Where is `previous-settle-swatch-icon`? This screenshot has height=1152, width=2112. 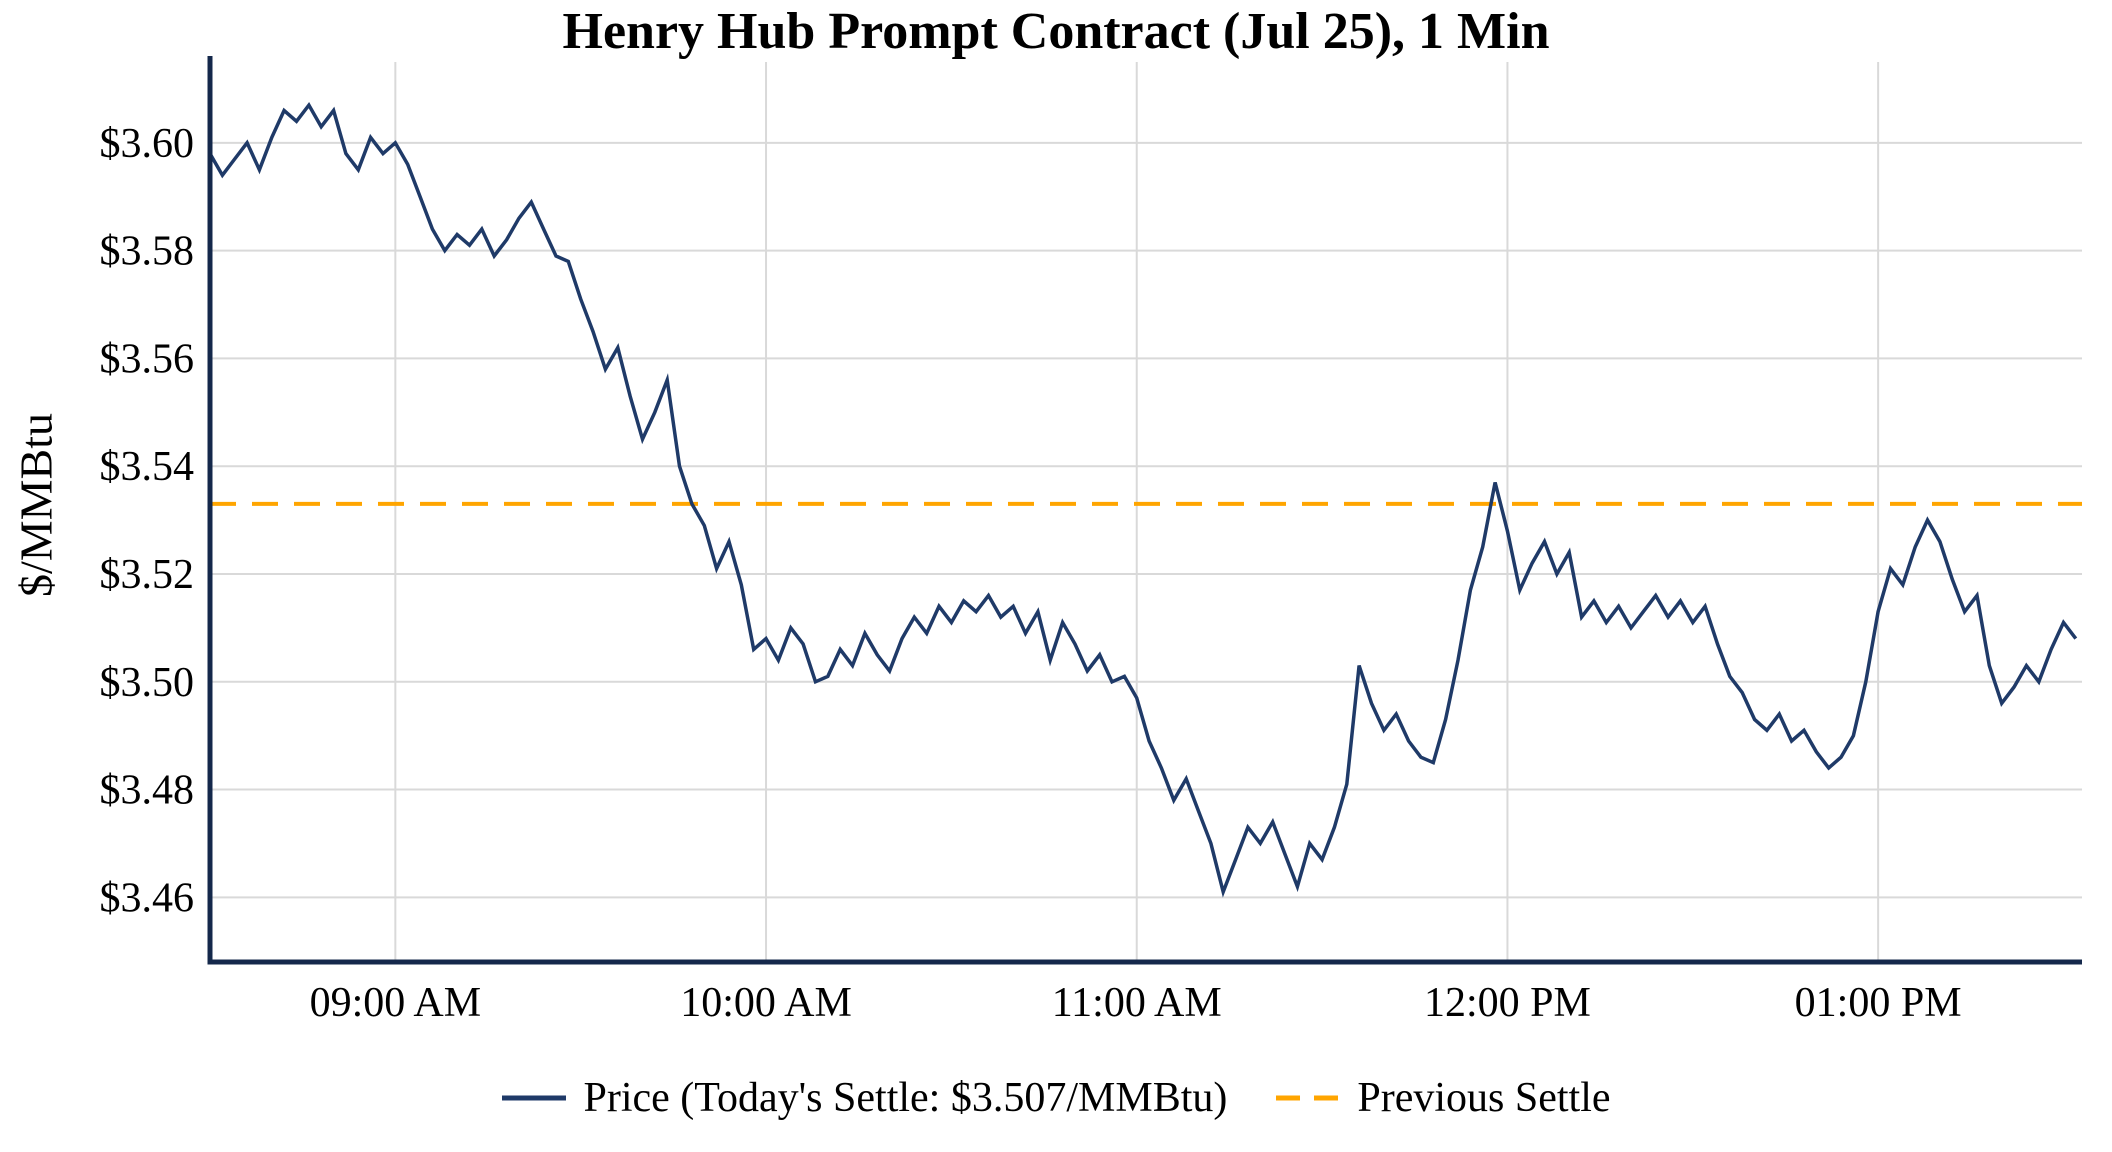 previous-settle-swatch-icon is located at coordinates (1308, 1098).